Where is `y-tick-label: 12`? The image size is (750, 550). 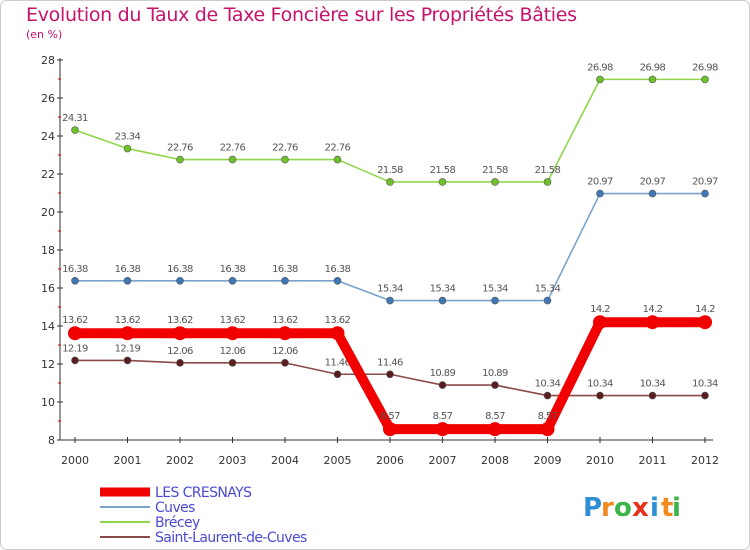
y-tick-label: 12 is located at coordinates (48, 364).